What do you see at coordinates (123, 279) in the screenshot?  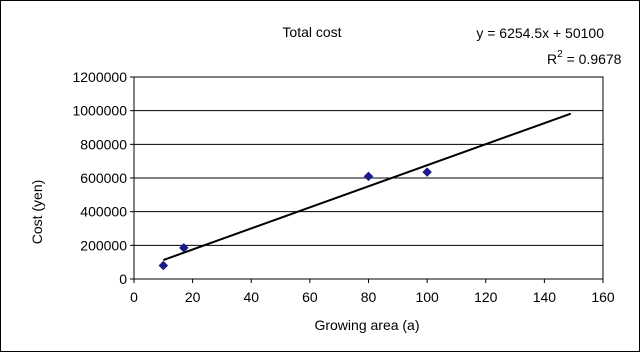 I see `y-tick-label: 0` at bounding box center [123, 279].